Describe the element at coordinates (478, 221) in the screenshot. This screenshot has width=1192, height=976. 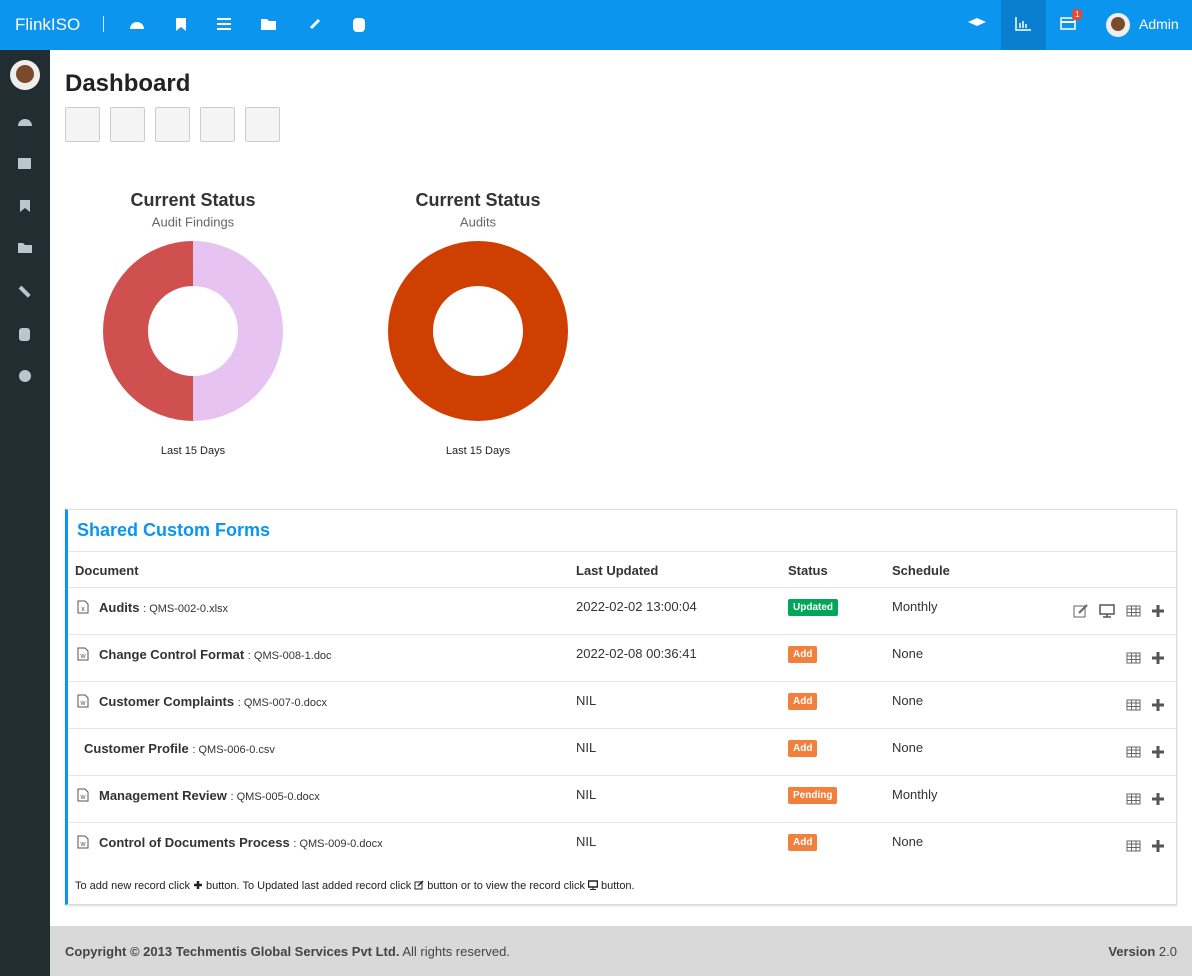
I see `chart-subtitle: Audits` at that location.